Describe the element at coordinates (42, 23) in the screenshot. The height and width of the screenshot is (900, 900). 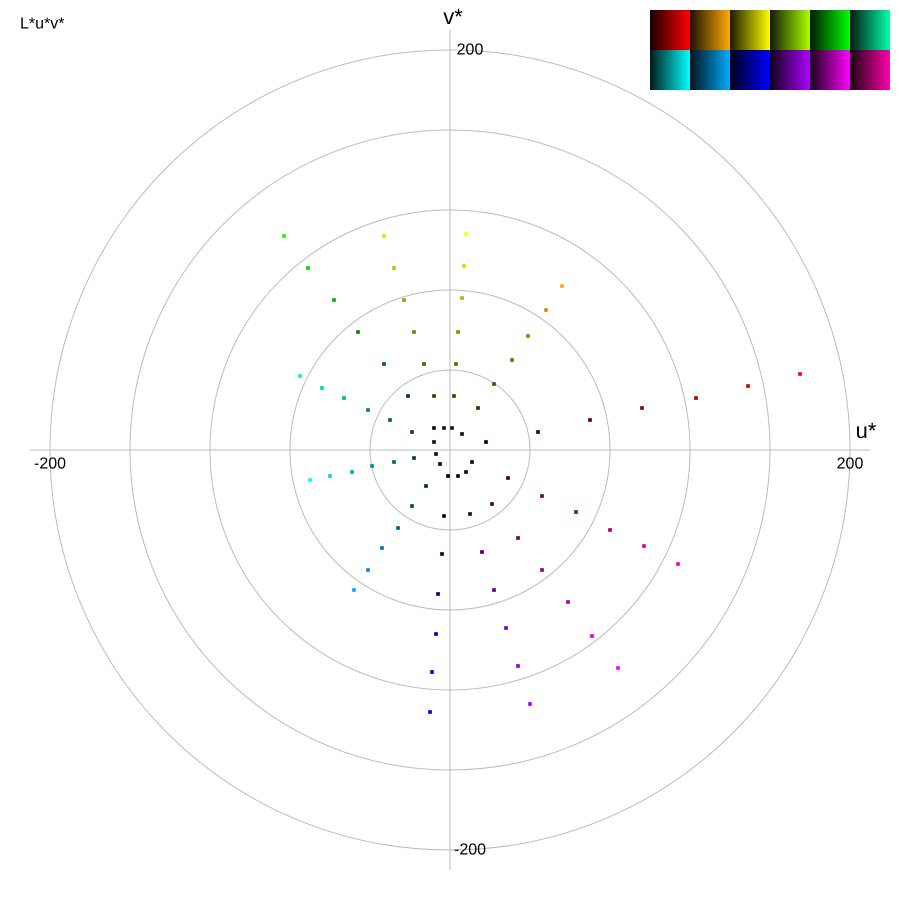
I see `chart-title: L*u*v*` at that location.